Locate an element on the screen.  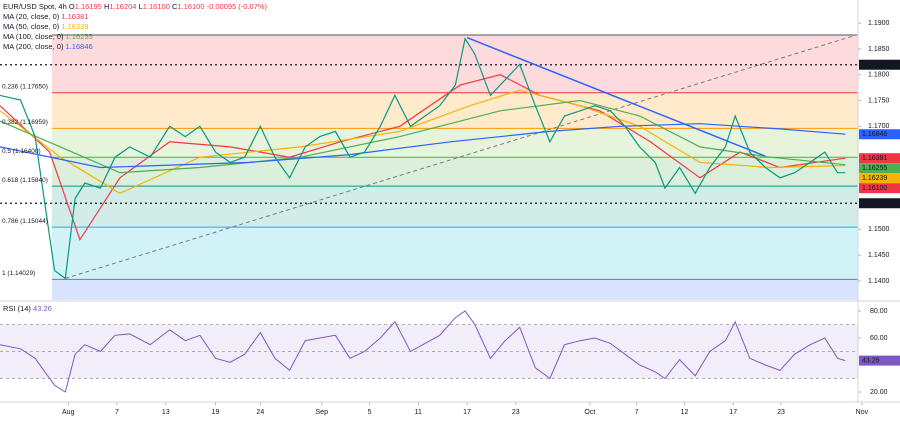
ohlc-value: 1.16195 is located at coordinates (88, 6).